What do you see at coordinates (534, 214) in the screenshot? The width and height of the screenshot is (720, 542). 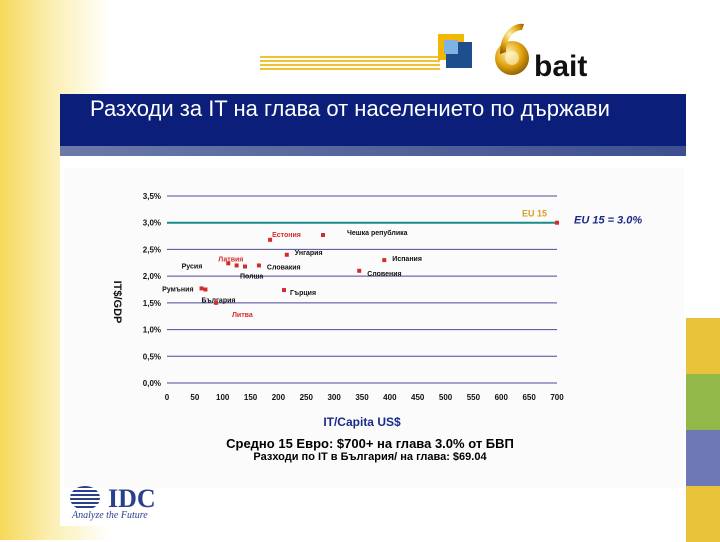 I see `data-point-label: EU 15` at bounding box center [534, 214].